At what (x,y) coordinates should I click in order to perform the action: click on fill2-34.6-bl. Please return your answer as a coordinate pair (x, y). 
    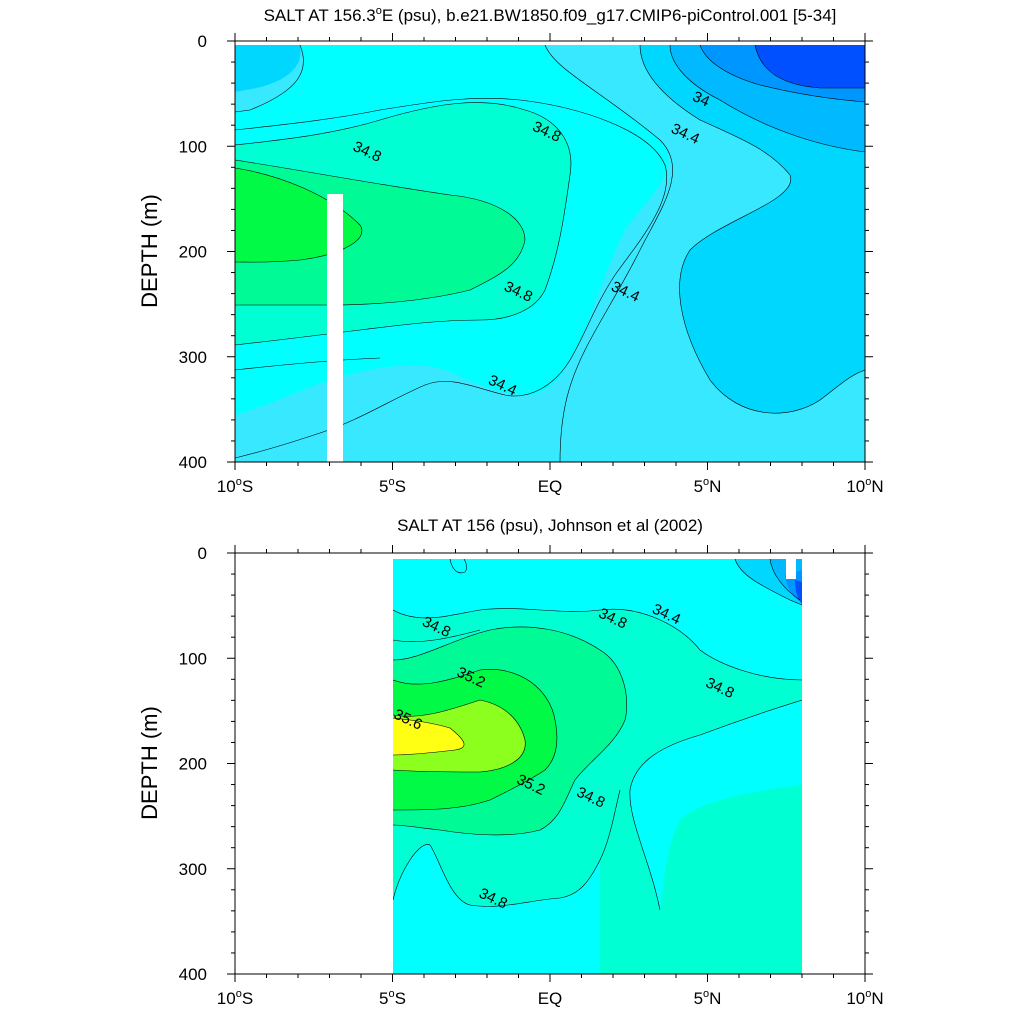
    Looking at the image, I should click on (496, 909).